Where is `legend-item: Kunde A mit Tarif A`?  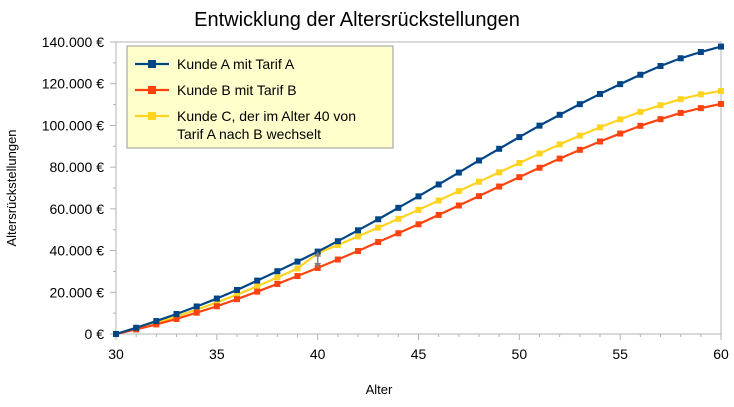 legend-item: Kunde A mit Tarif A is located at coordinates (215, 64).